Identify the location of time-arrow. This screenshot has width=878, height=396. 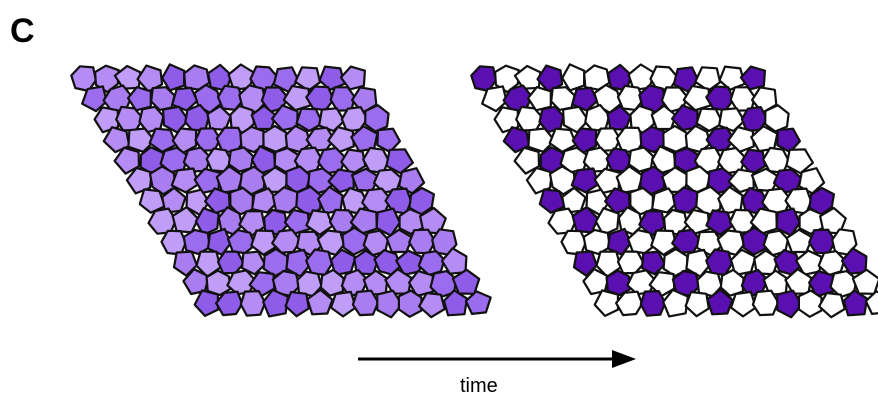
(497, 359).